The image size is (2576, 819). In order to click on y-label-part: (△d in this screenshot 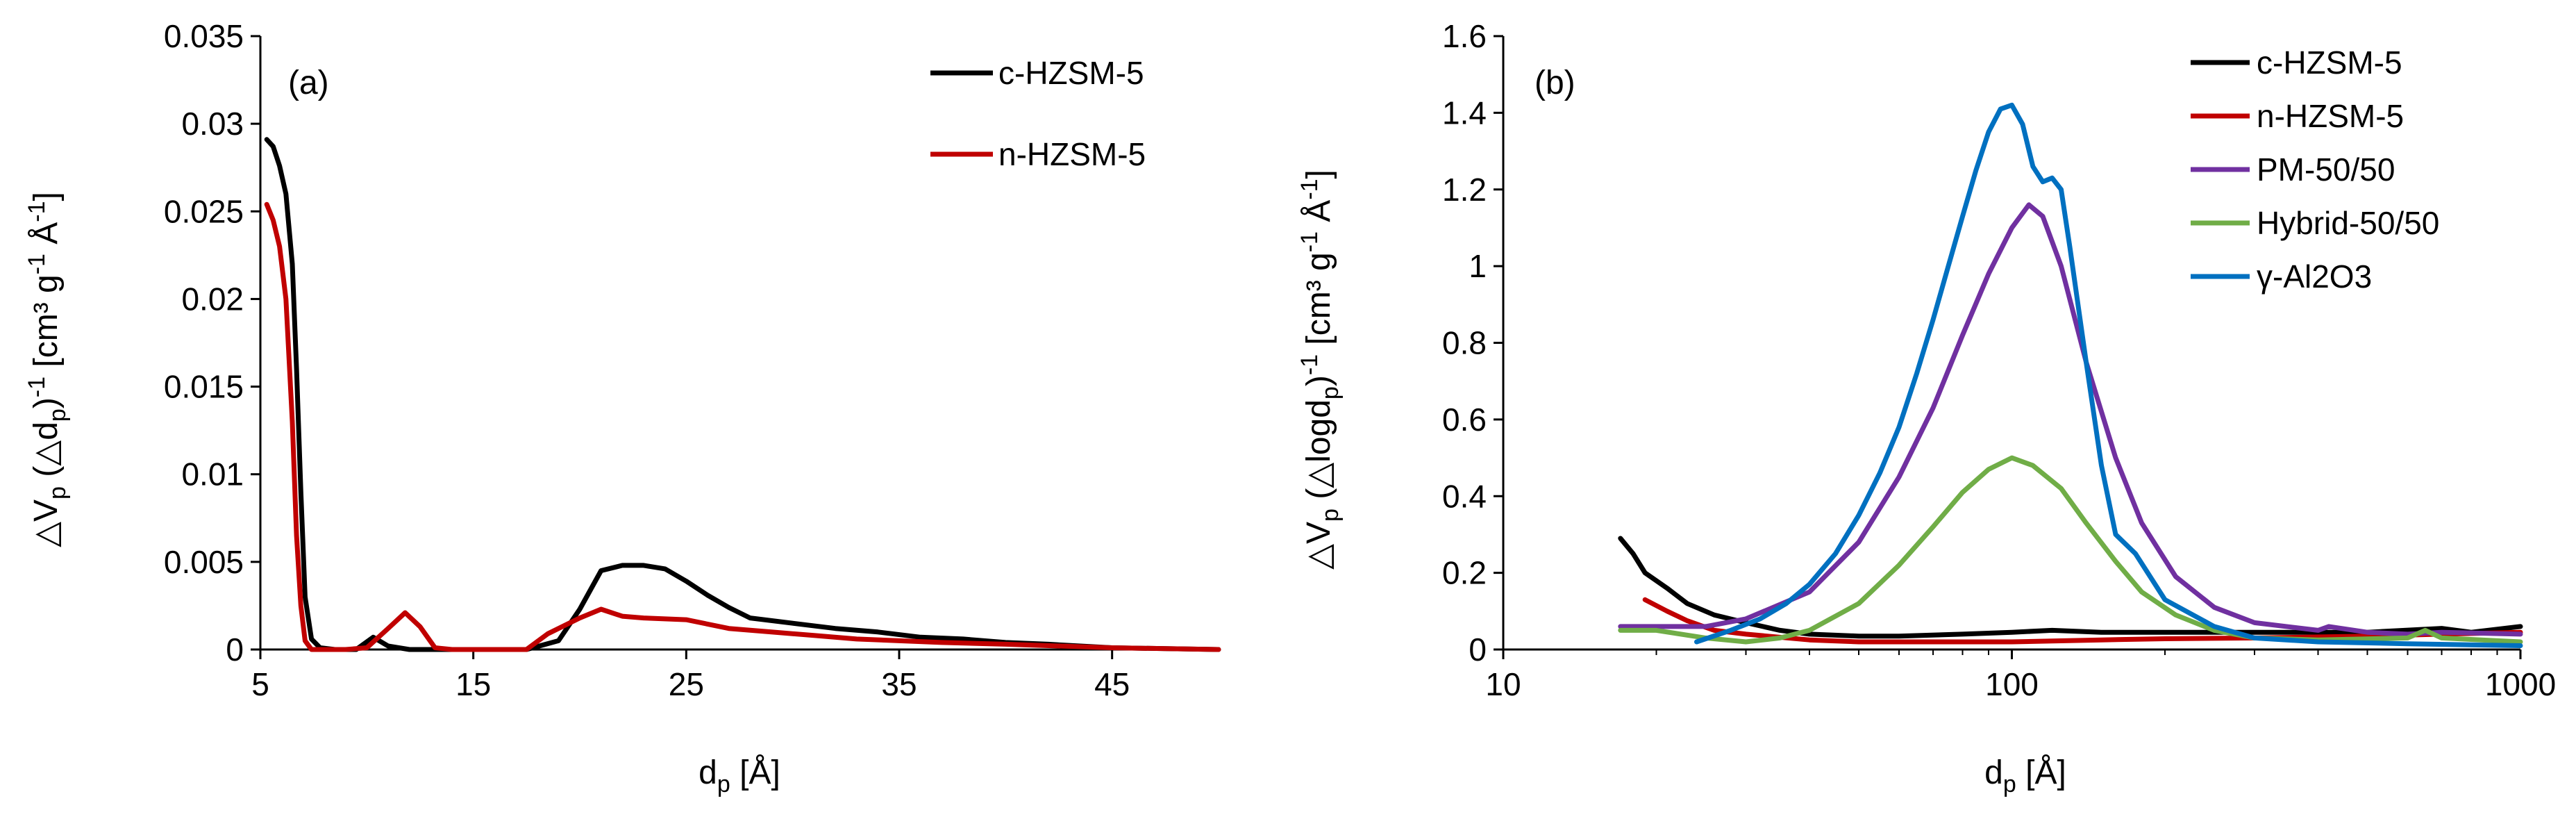, I will do `click(46, 454)`.